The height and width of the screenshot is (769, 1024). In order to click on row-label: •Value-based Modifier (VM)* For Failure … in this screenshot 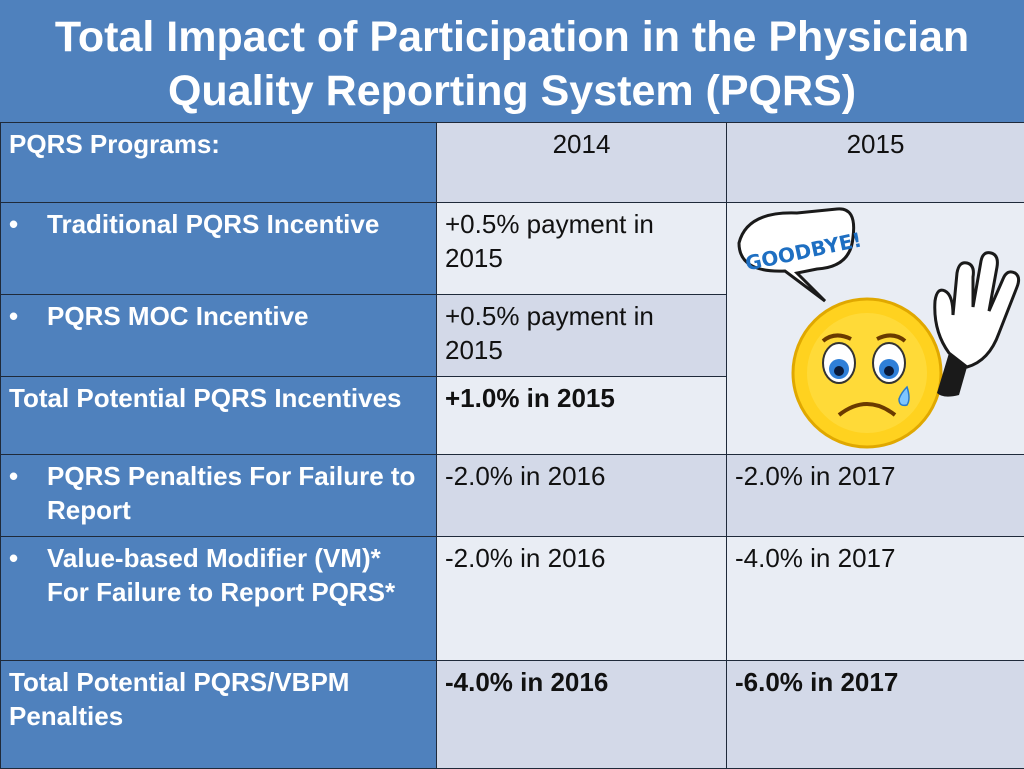, I will do `click(219, 599)`.